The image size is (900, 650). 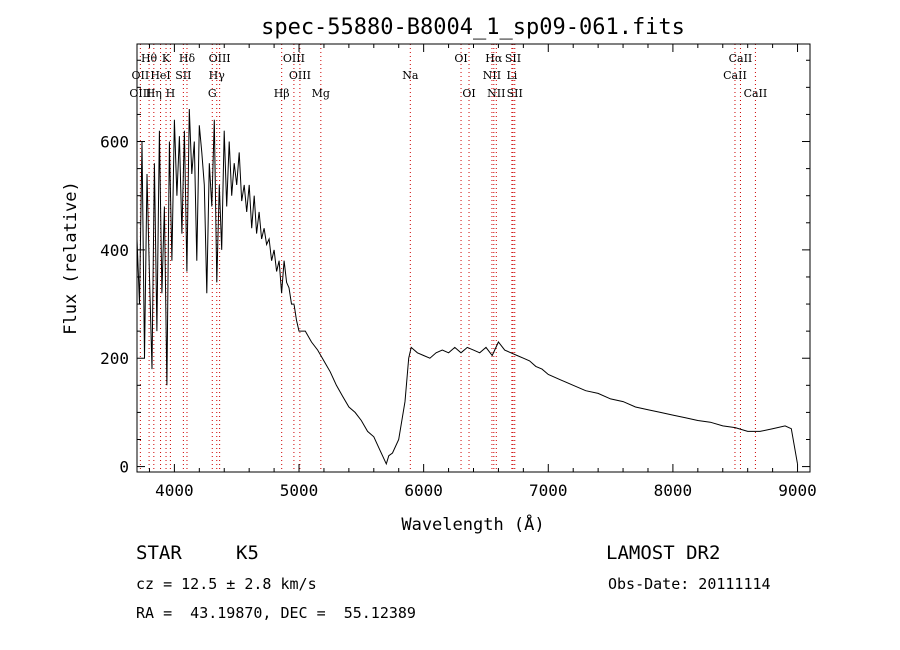 I want to click on line-marker-label: Hα, so click(x=494, y=58).